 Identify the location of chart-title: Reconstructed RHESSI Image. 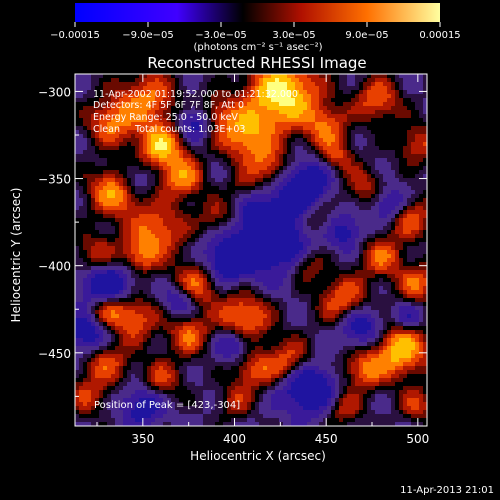
(256, 63).